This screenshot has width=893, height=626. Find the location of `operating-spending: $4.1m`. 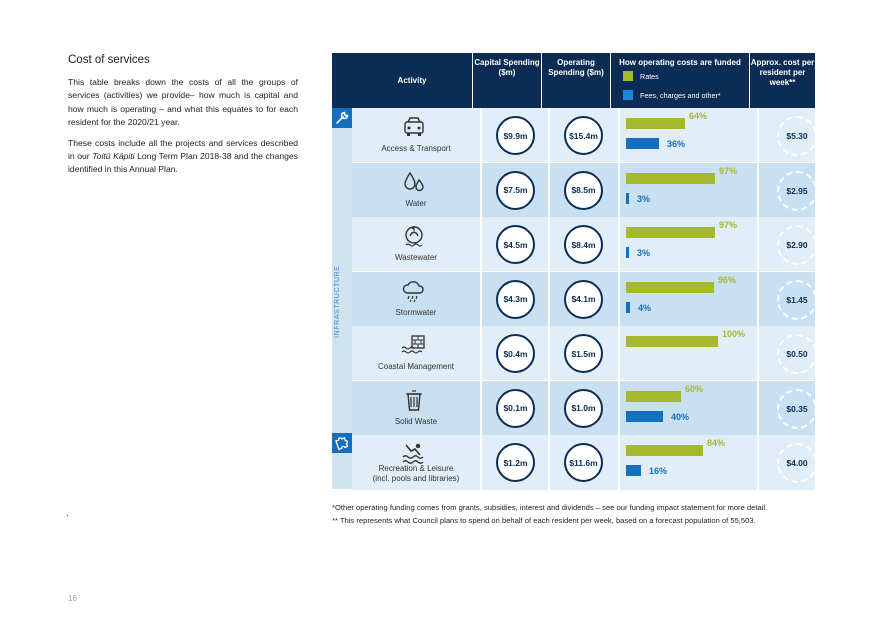

operating-spending: $4.1m is located at coordinates (583, 299).